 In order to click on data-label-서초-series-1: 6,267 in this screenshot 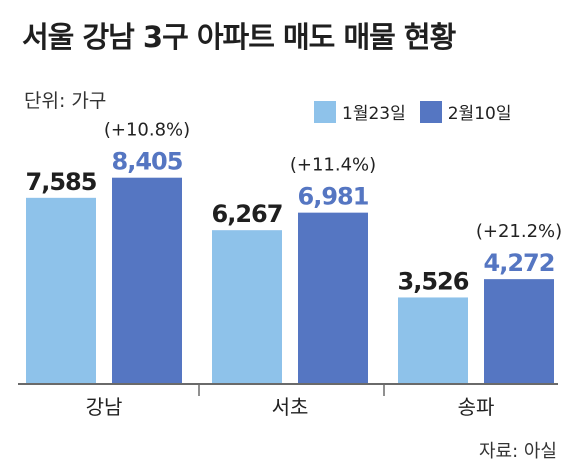, I will do `click(247, 214)`.